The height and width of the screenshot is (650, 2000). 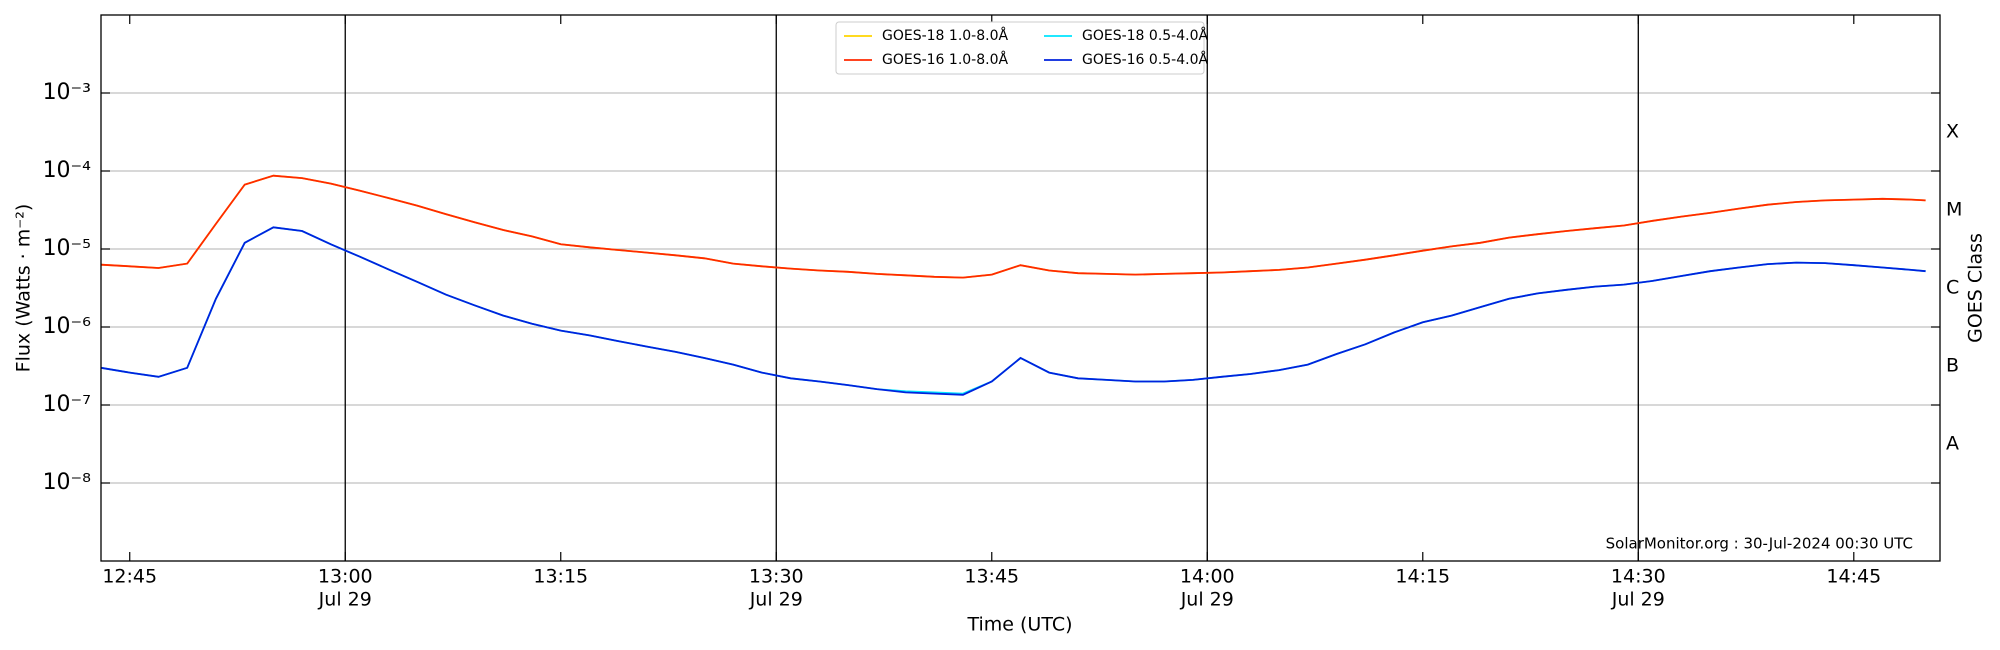 I want to click on x-tick-label: 12:45, so click(x=129, y=577).